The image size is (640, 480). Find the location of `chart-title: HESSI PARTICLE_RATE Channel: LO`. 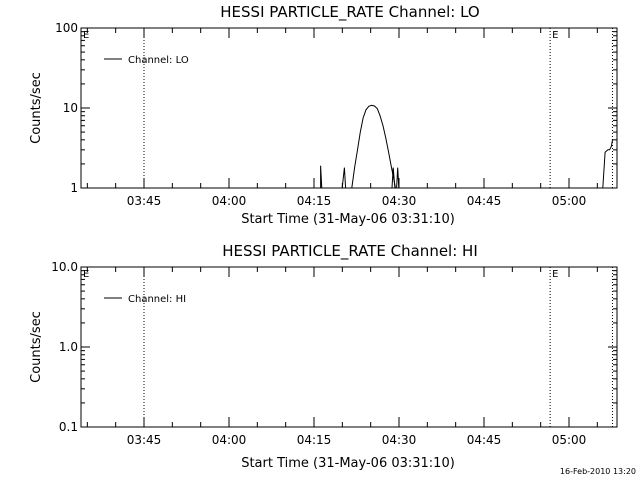

chart-title: HESSI PARTICLE_RATE Channel: LO is located at coordinates (349, 12).